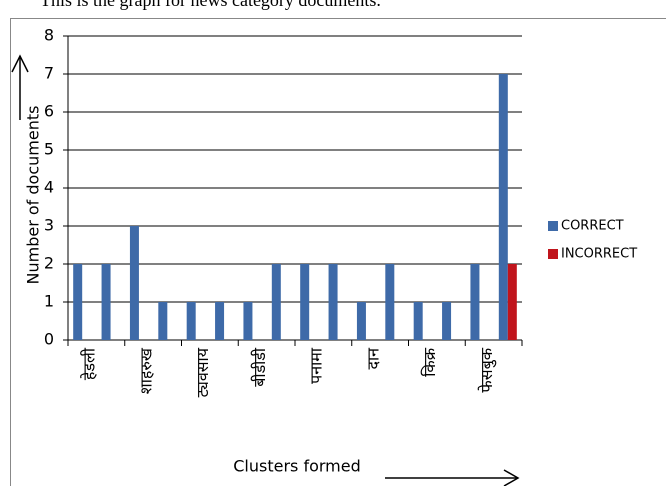 Image resolution: width=666 pixels, height=486 pixels. What do you see at coordinates (429, 361) in the screenshot?
I see `x-tick-label: किक्र` at bounding box center [429, 361].